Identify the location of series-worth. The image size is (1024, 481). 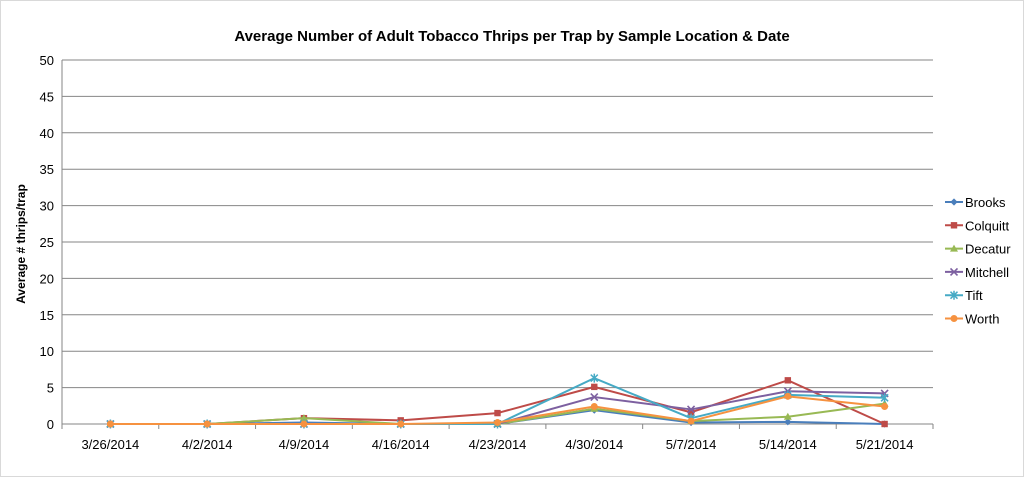
(497, 410).